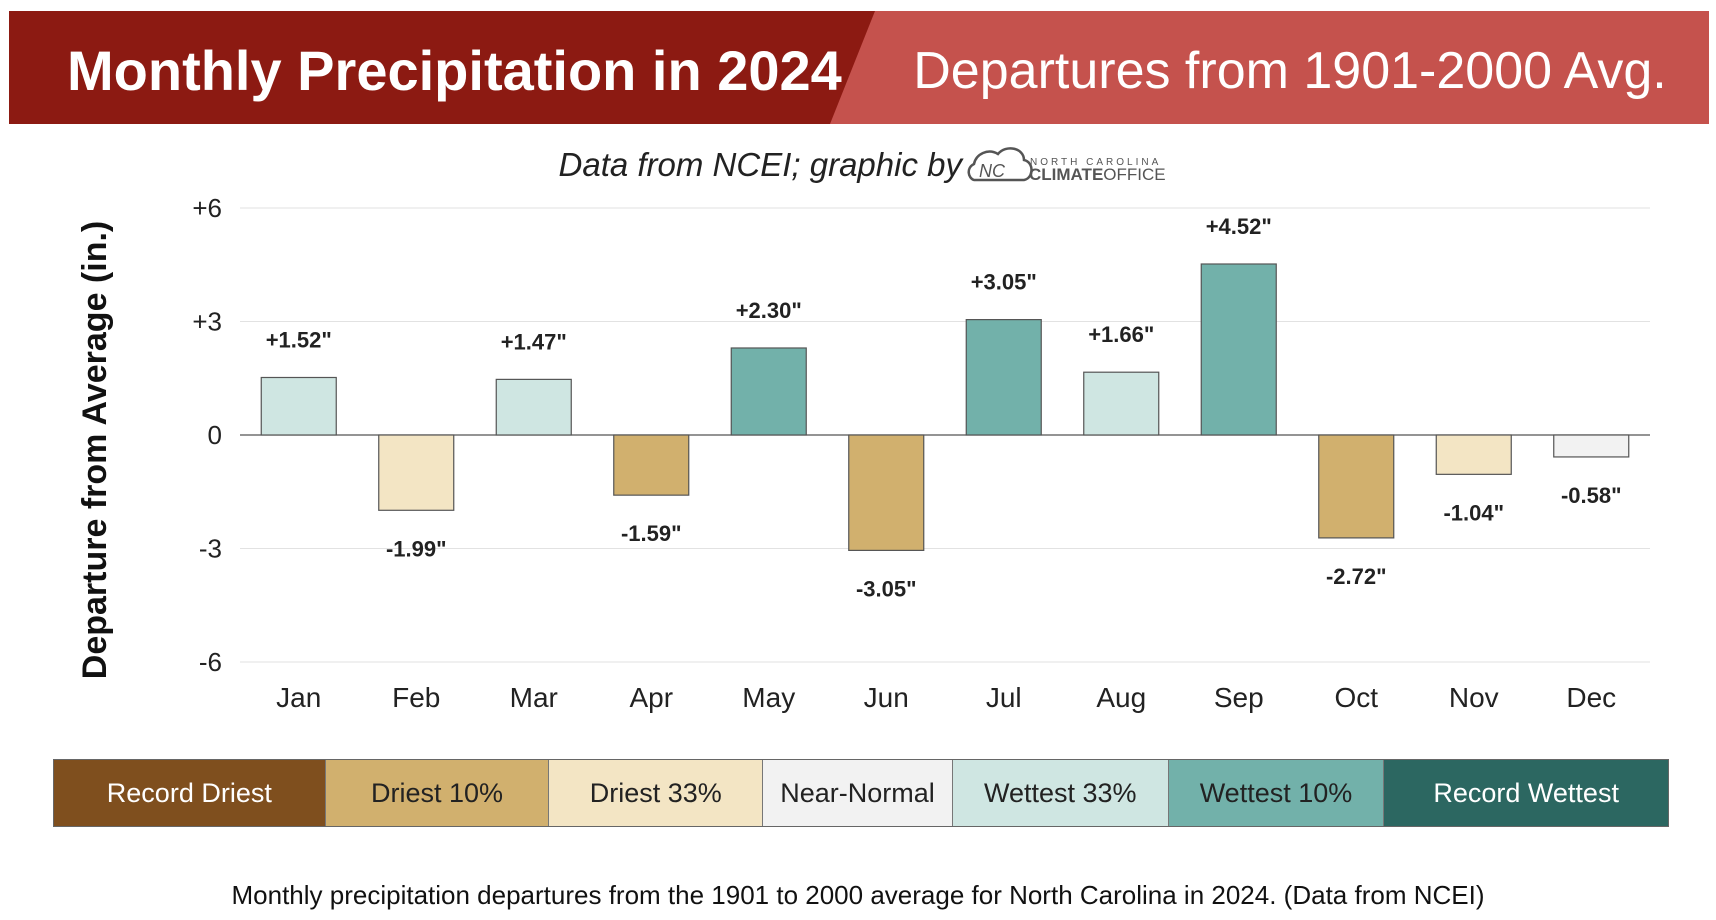  I want to click on y-tick-label: +6, so click(207, 208).